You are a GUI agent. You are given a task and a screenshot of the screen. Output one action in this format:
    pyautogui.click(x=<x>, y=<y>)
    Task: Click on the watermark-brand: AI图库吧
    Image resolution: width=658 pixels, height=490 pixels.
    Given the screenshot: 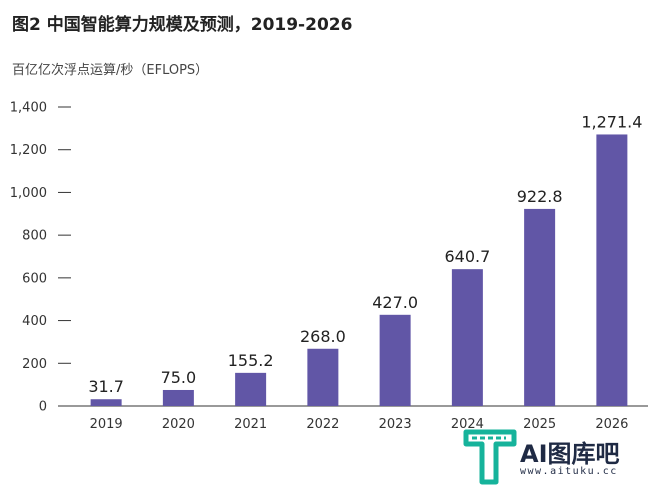 What is the action you would take?
    pyautogui.click(x=570, y=454)
    